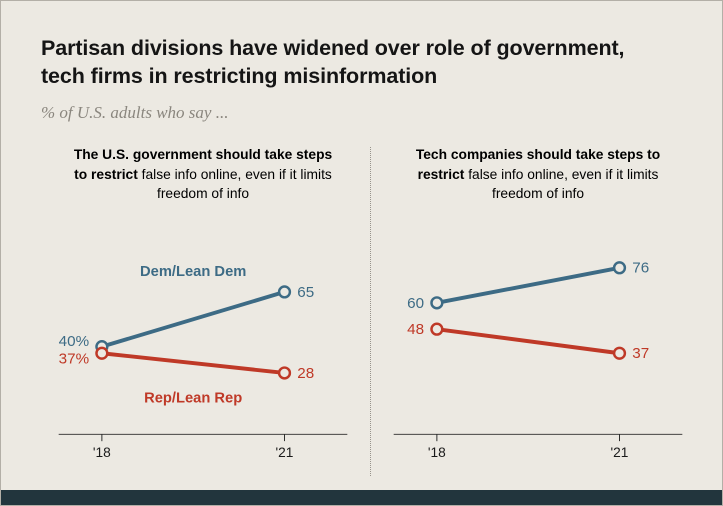 The height and width of the screenshot is (506, 723). Describe the element at coordinates (640, 353) in the screenshot. I see `end-value-label: 37` at that location.